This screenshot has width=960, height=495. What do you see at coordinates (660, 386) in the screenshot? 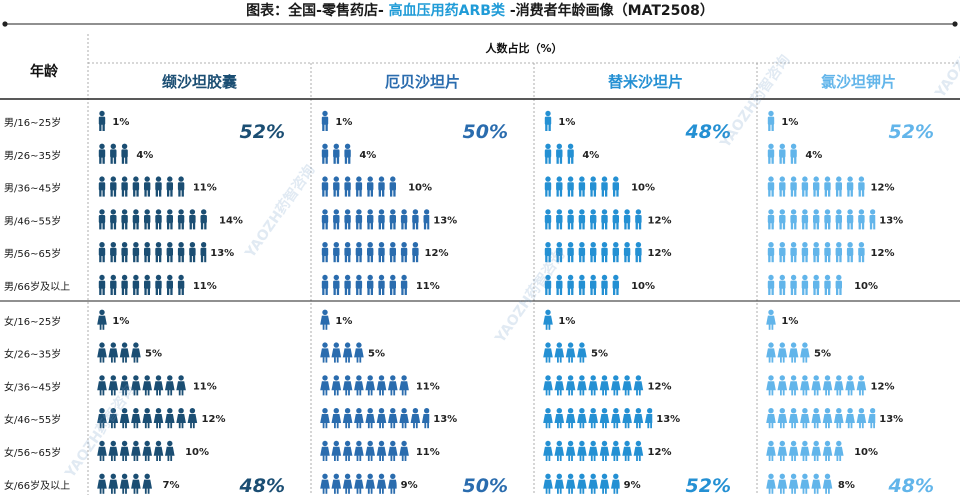
I see `data-label: 12%` at bounding box center [660, 386].